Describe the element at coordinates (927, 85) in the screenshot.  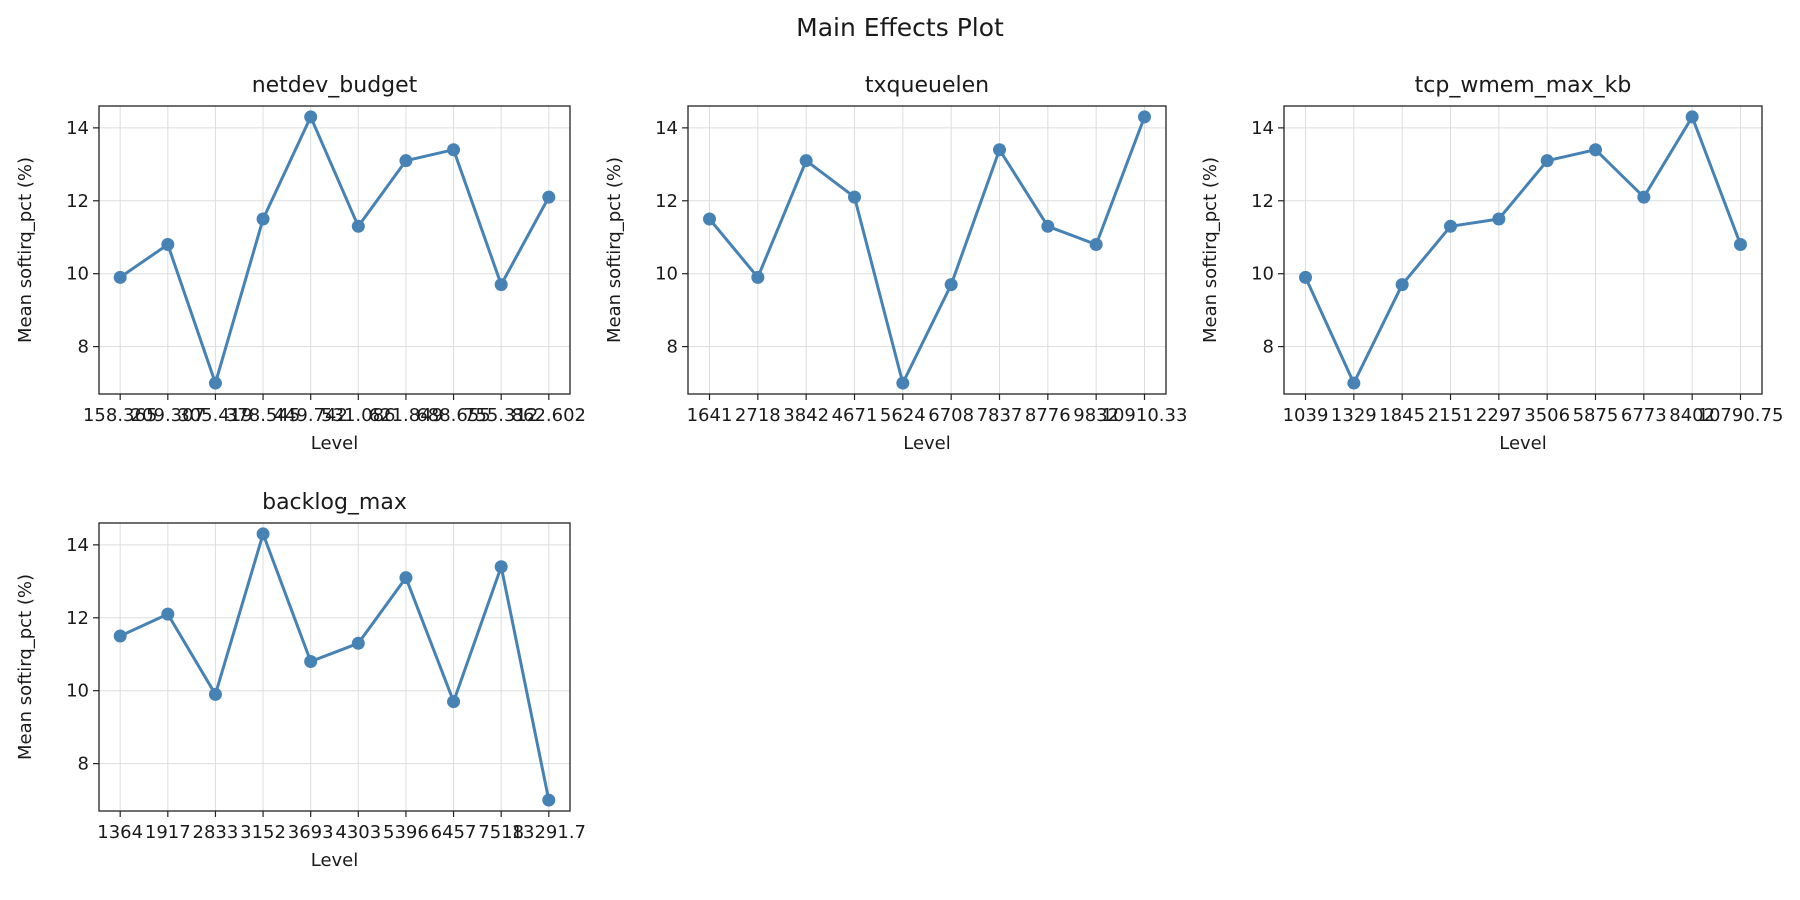
I see `subplot-title: txqueuelen` at that location.